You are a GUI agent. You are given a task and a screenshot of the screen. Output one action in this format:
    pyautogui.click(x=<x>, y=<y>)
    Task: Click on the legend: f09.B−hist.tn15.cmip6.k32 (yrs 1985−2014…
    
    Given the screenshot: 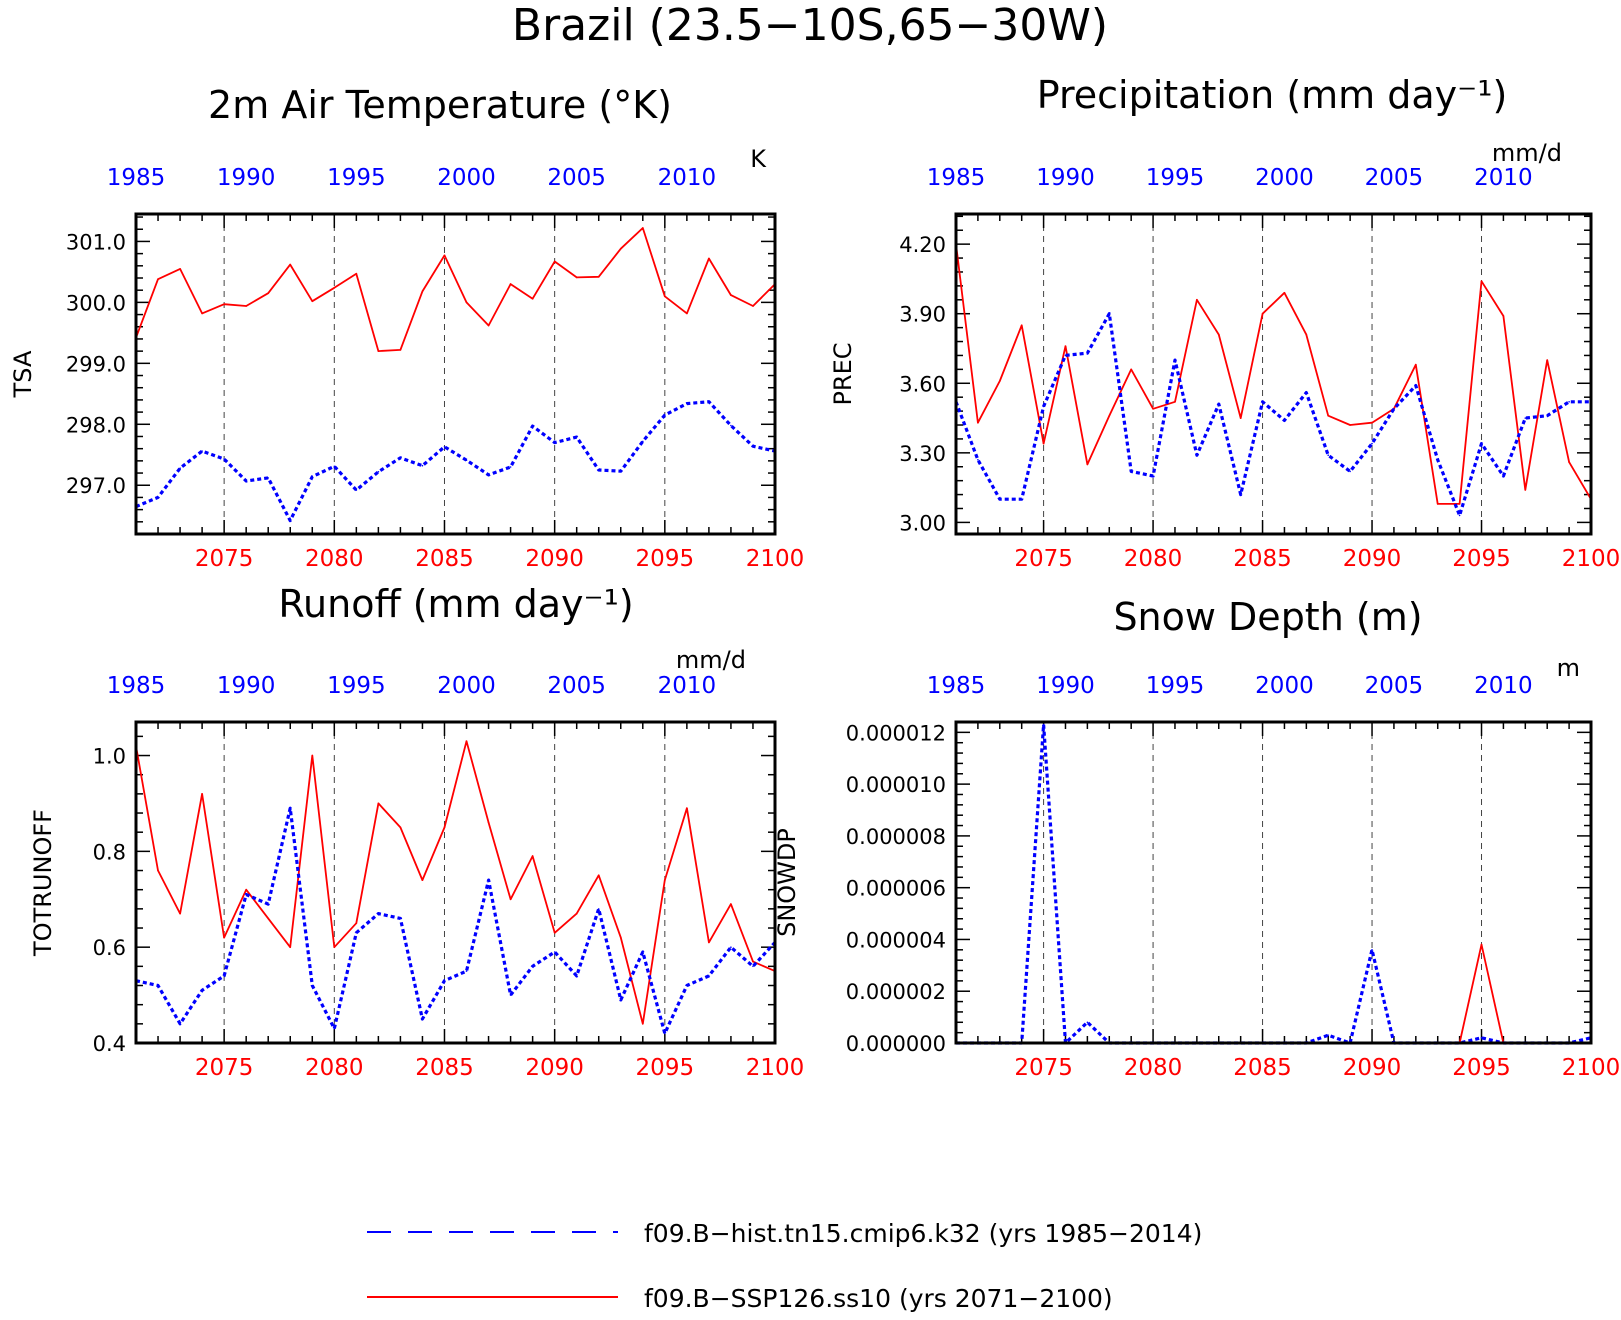 What is the action you would take?
    pyautogui.click(x=784, y=1266)
    